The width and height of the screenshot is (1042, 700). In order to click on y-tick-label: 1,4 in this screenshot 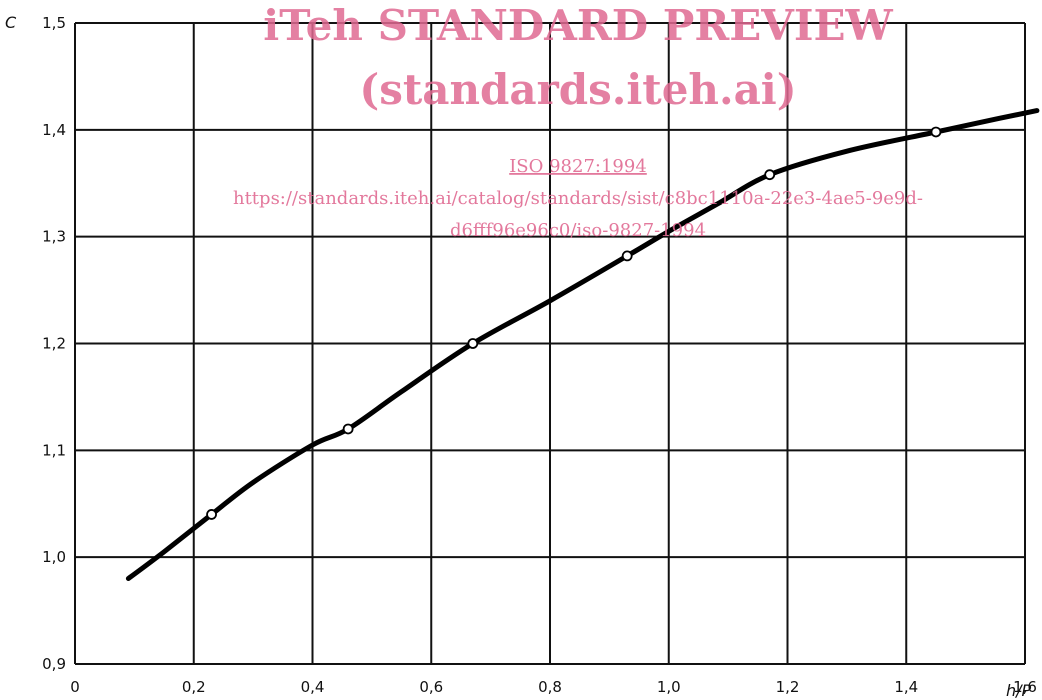, I will do `click(54, 130)`.